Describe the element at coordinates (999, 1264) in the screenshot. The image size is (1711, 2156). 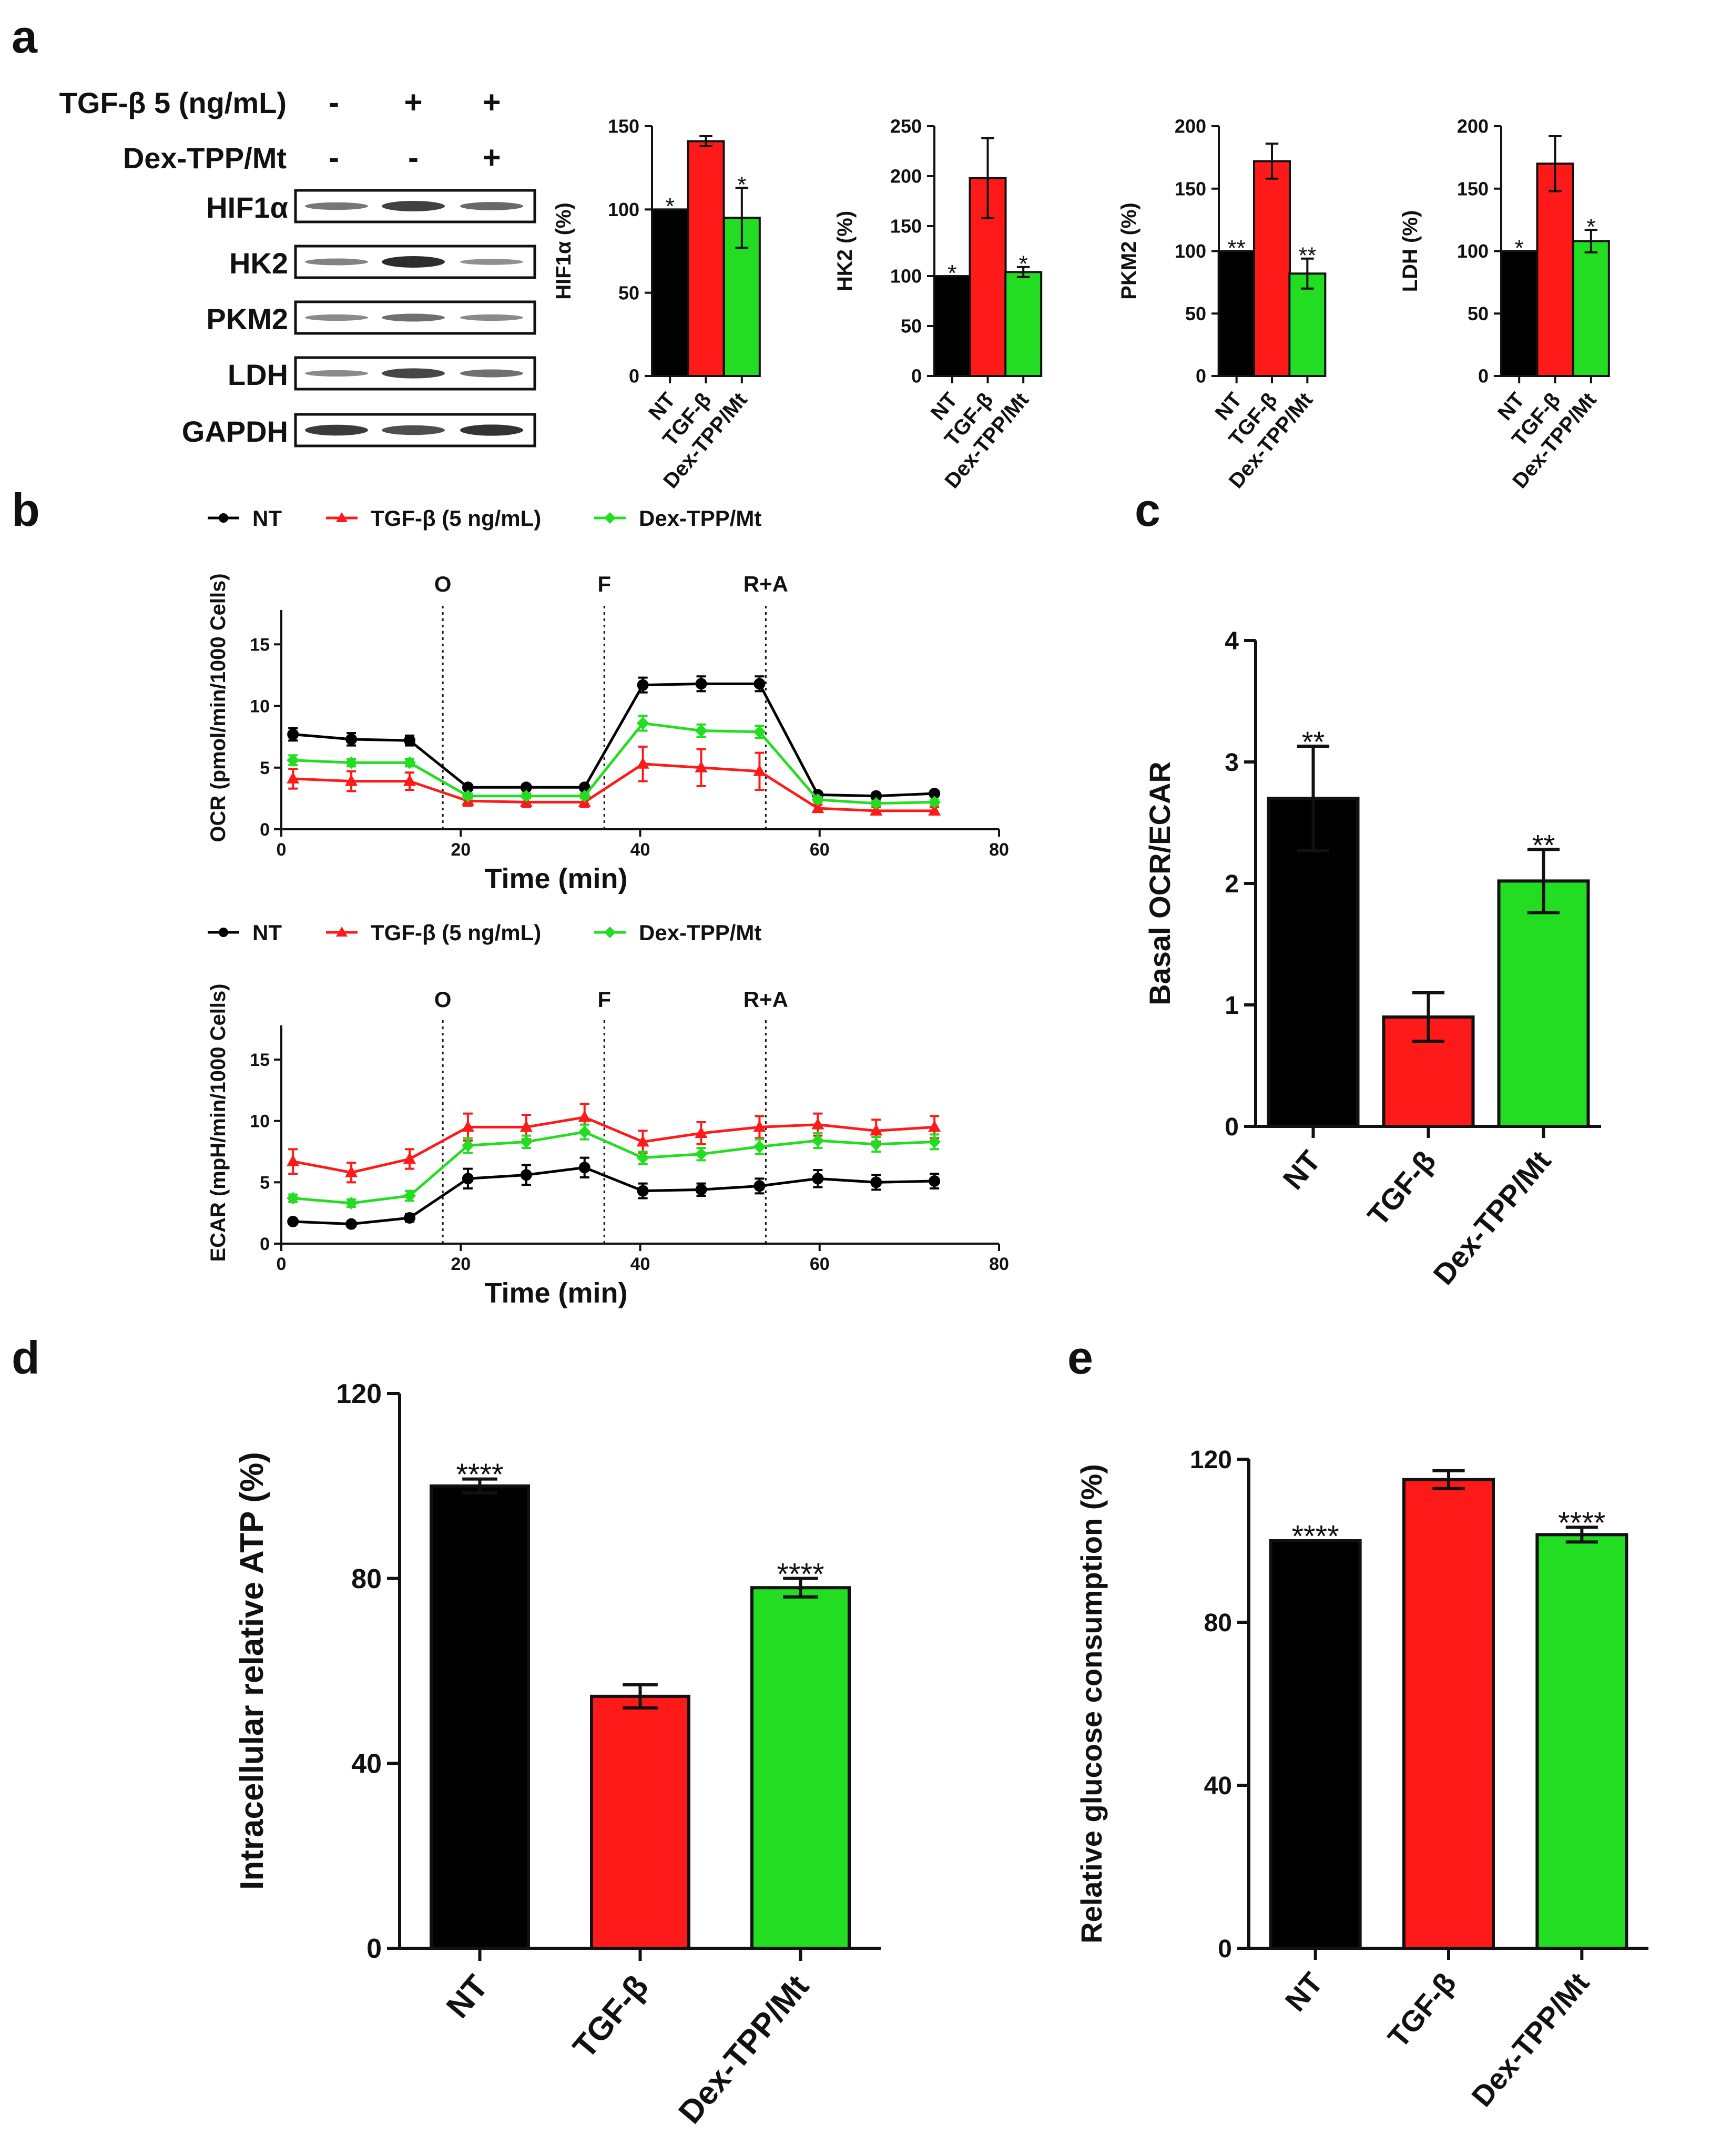
I see `x-tick-label-b2-80: 80` at that location.